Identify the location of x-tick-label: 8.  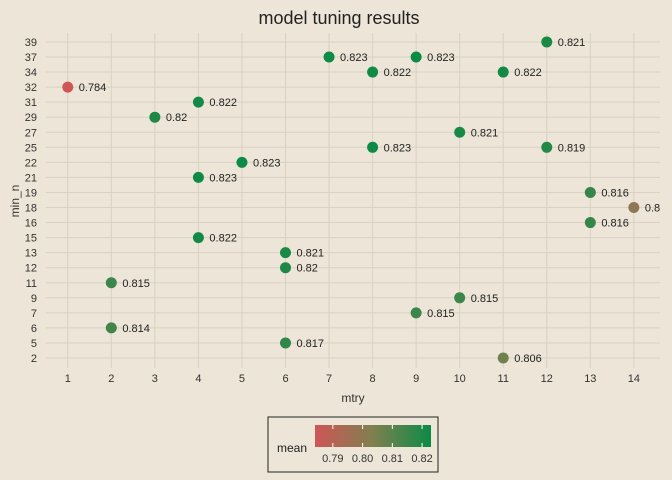
(373, 379).